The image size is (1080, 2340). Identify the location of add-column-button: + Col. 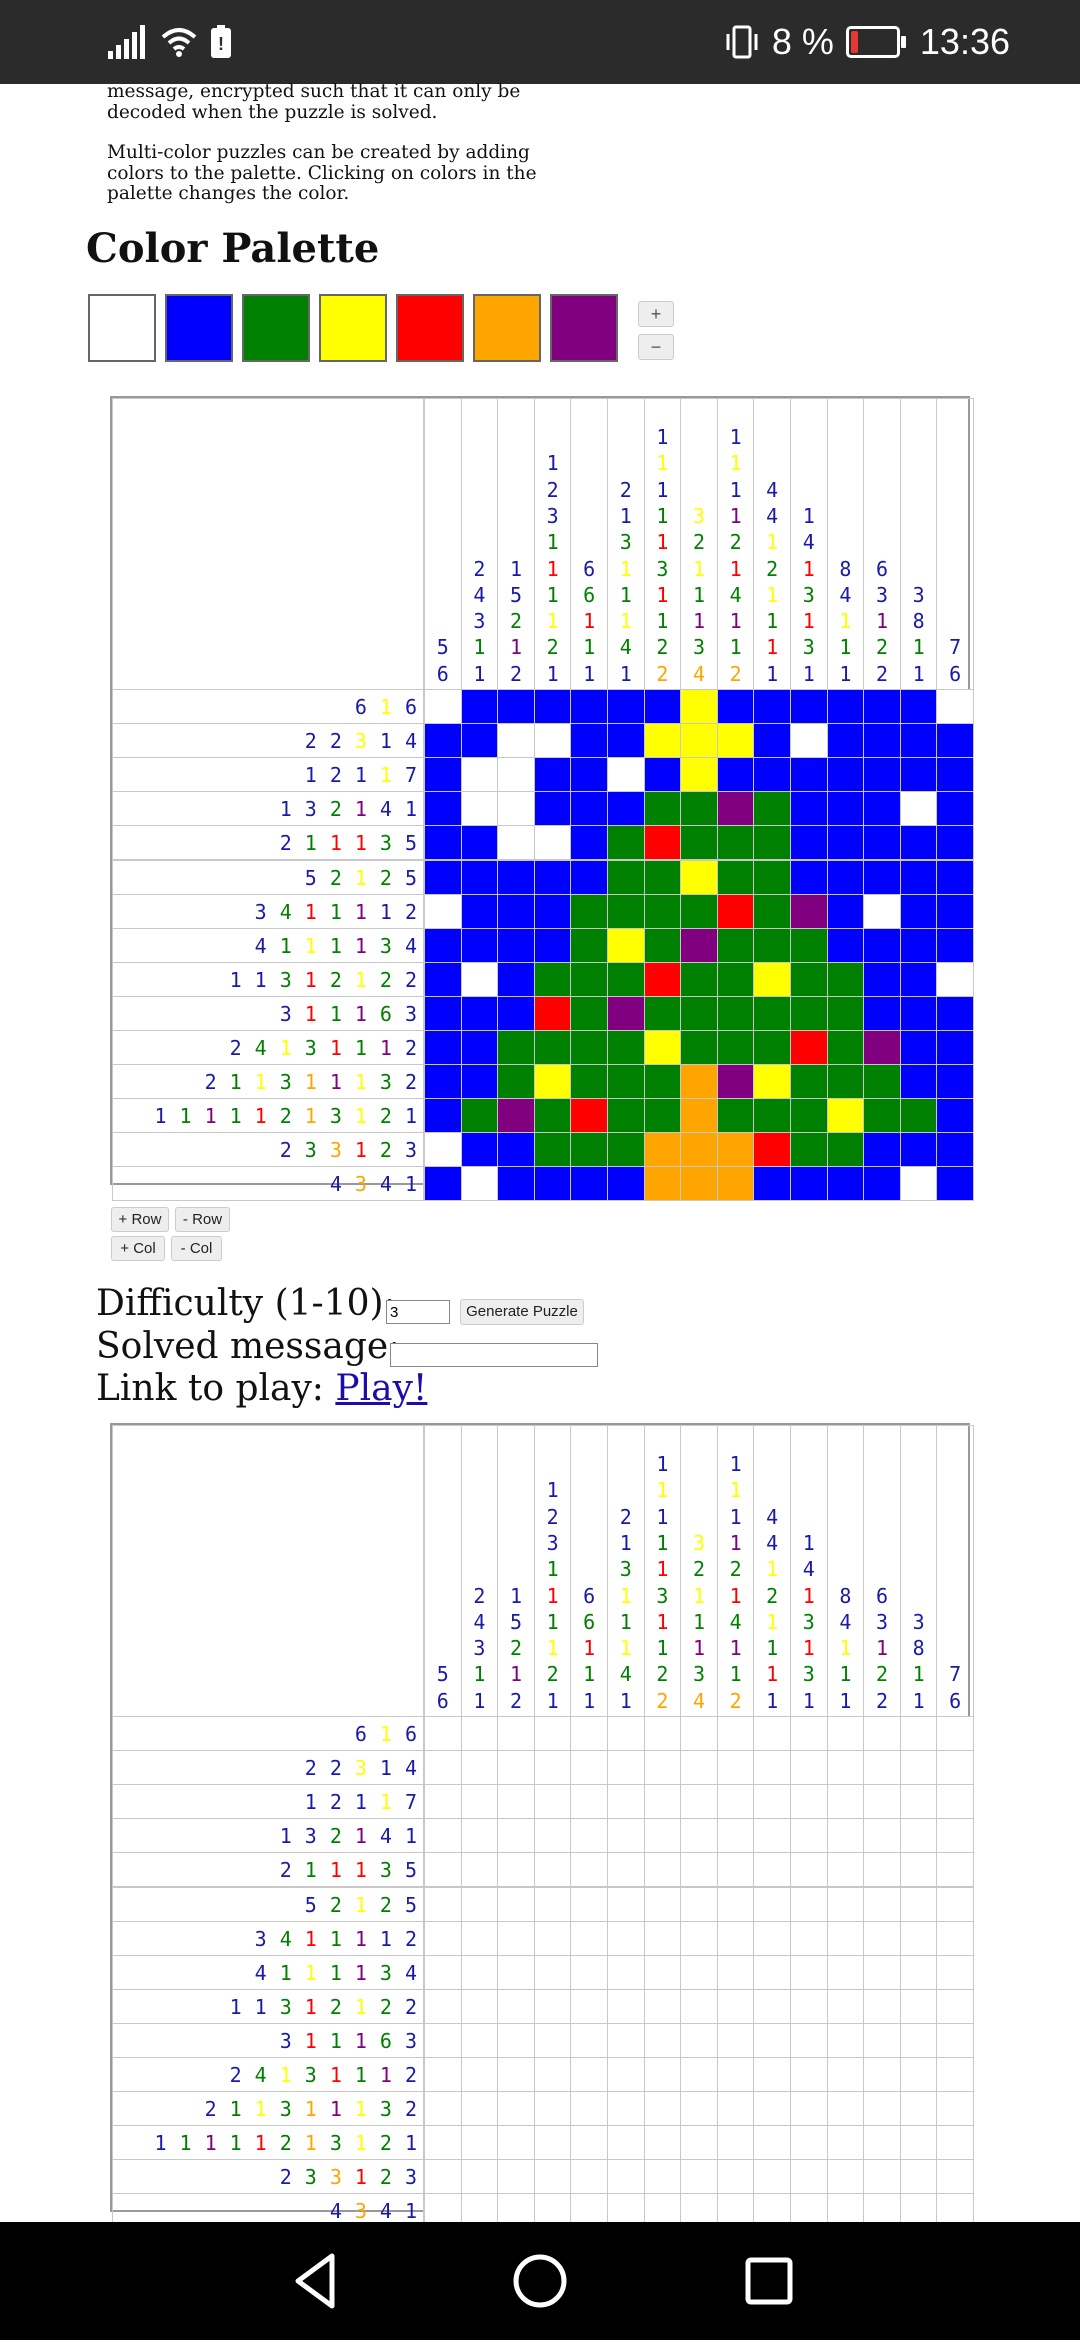
(138, 1248).